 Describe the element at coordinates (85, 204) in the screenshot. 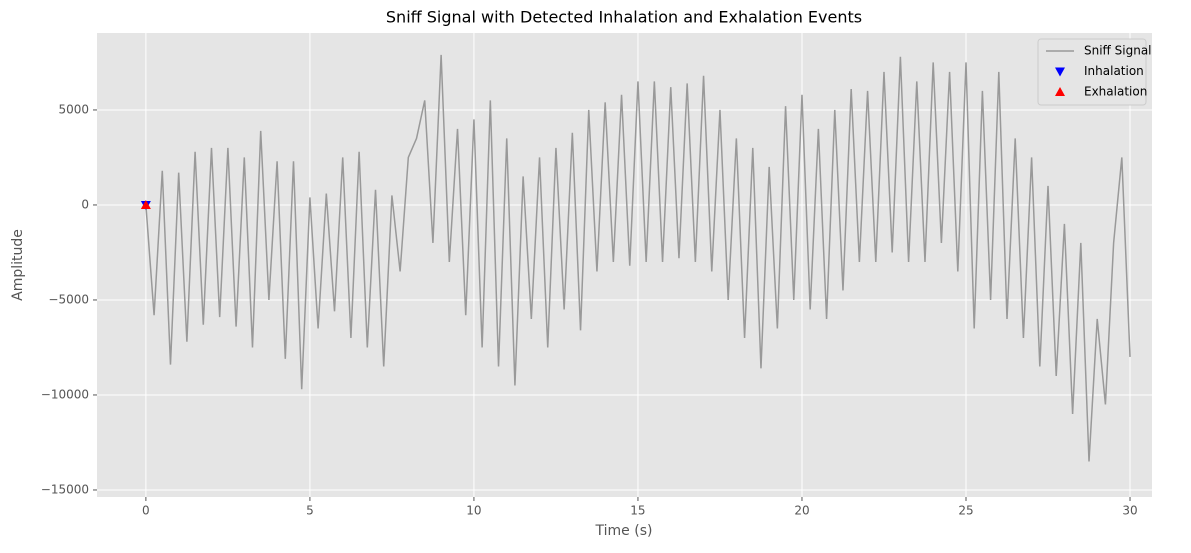

I see `y-tick-label: 0` at that location.